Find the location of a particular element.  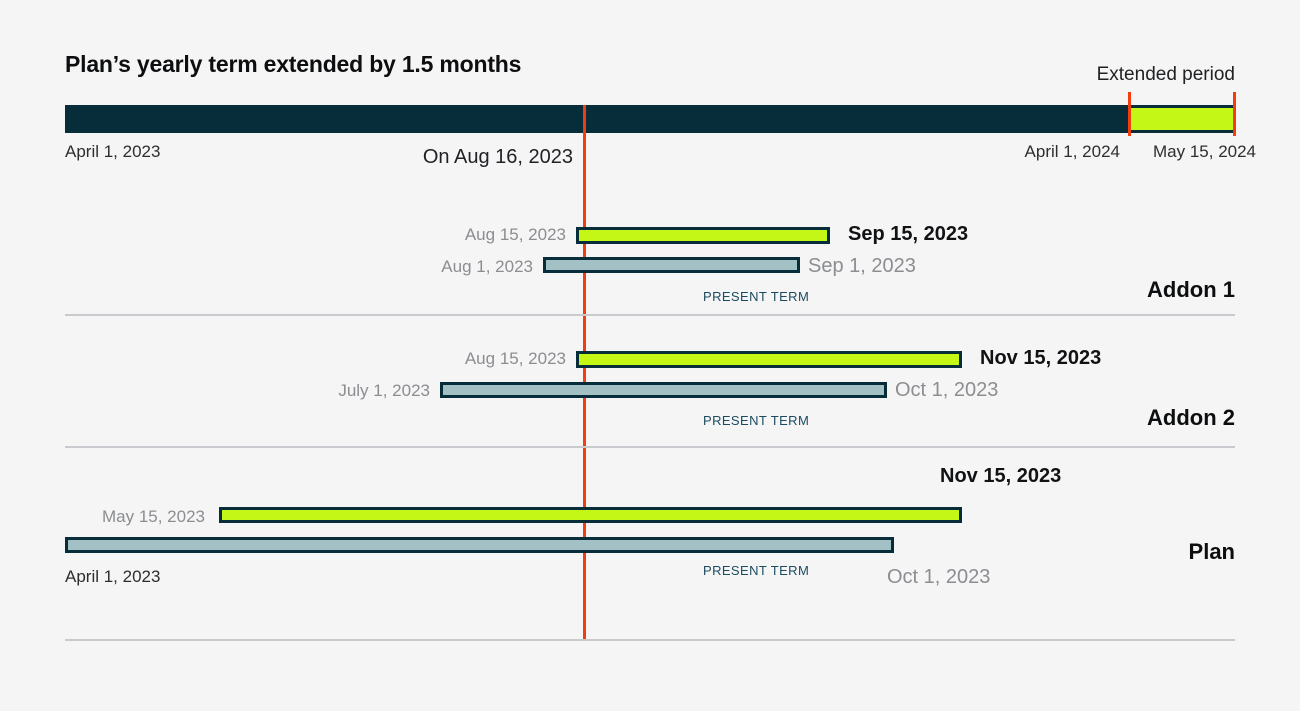

plan-present-term-bar is located at coordinates (479, 545).